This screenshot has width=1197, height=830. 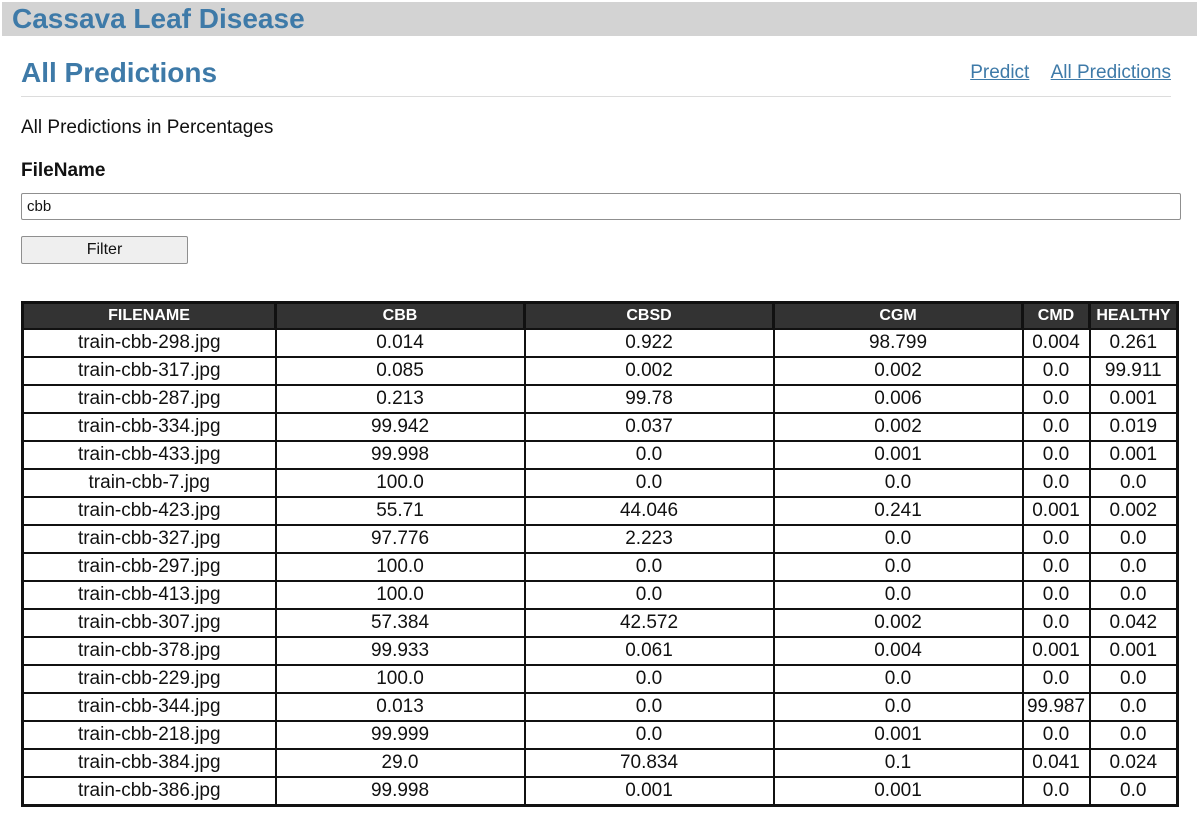 I want to click on filter-button: Filter, so click(x=104, y=250).